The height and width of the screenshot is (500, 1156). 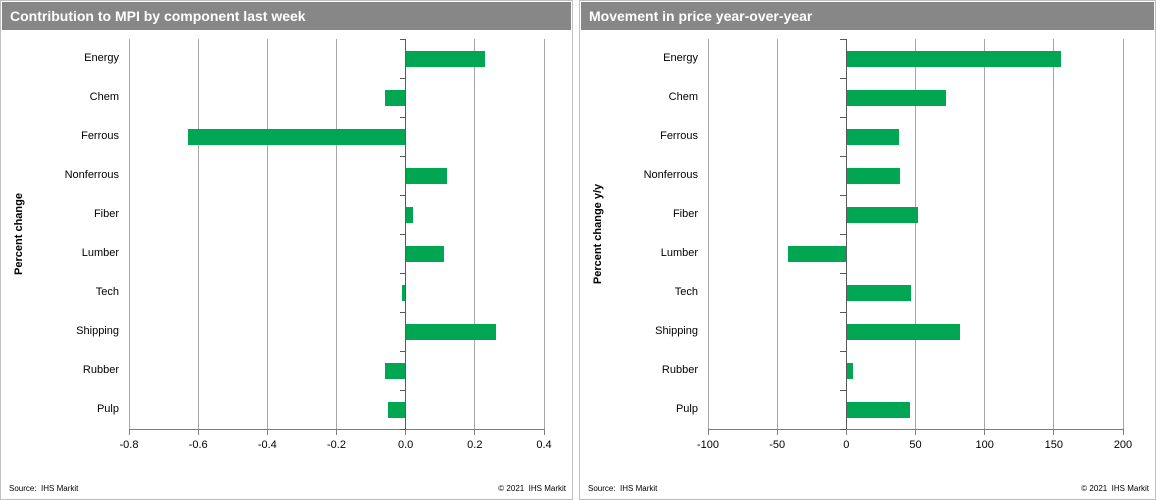 I want to click on x-axis-line, so click(x=916, y=429).